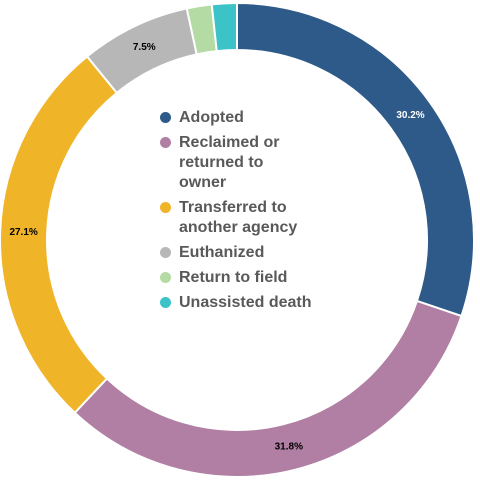  I want to click on data-label-reclaimed-or-returned-to-owner: 31.8%, so click(289, 447).